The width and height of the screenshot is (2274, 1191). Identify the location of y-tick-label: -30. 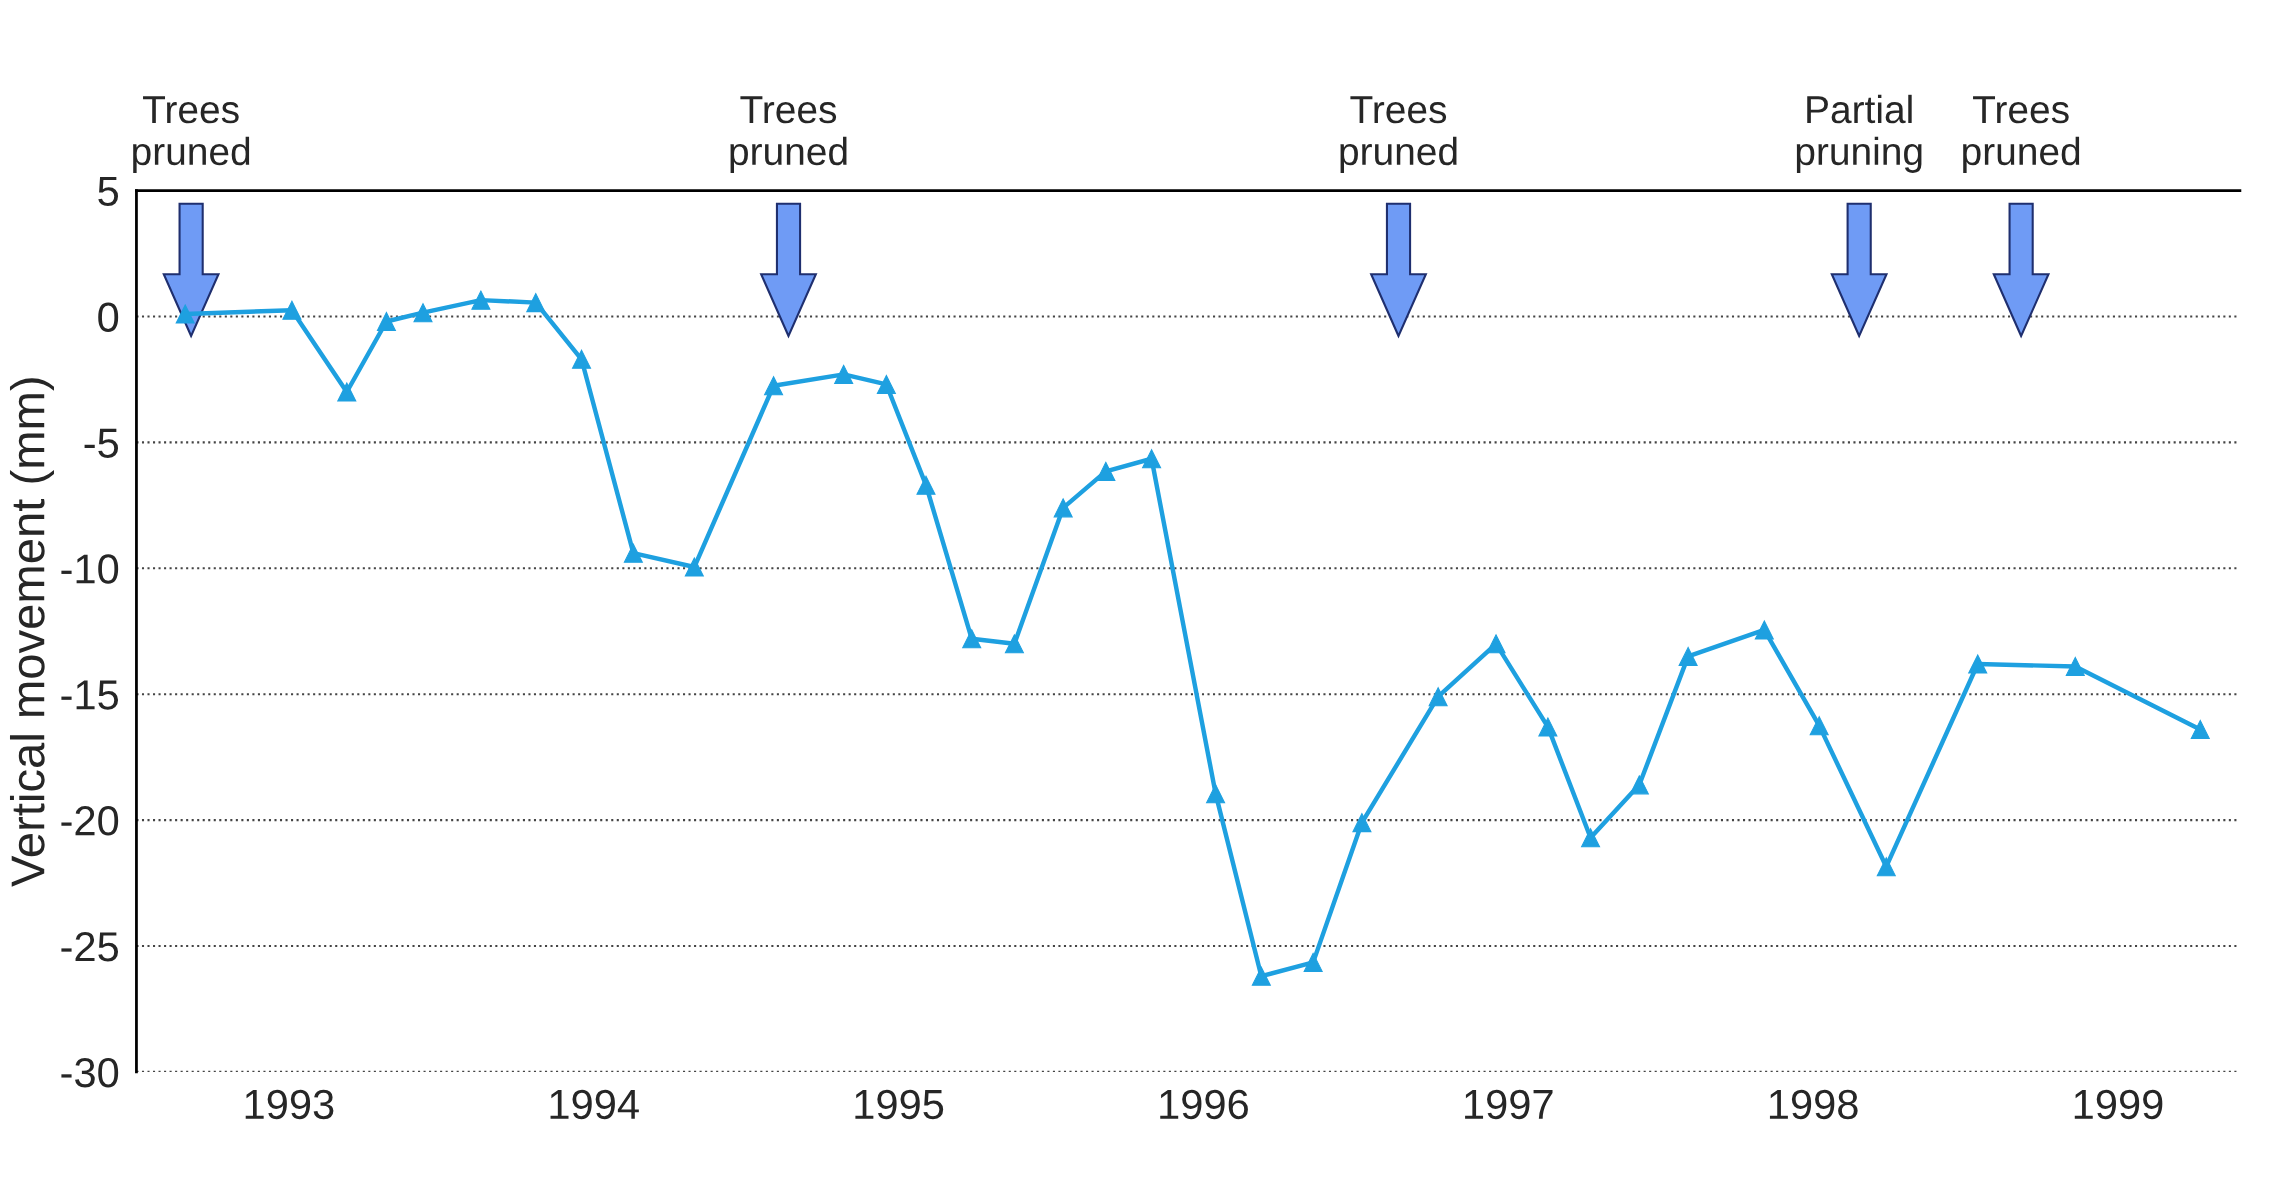
(90, 1072).